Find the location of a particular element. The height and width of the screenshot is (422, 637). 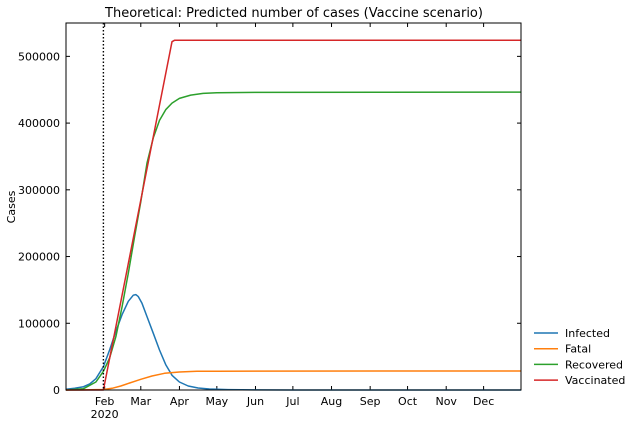

legend-label: Infected is located at coordinates (587, 333).